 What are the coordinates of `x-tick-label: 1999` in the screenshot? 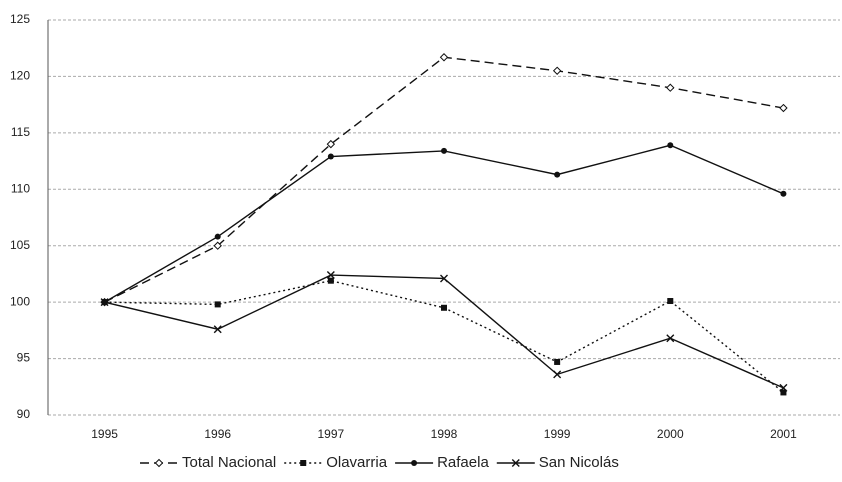 It's located at (557, 434).